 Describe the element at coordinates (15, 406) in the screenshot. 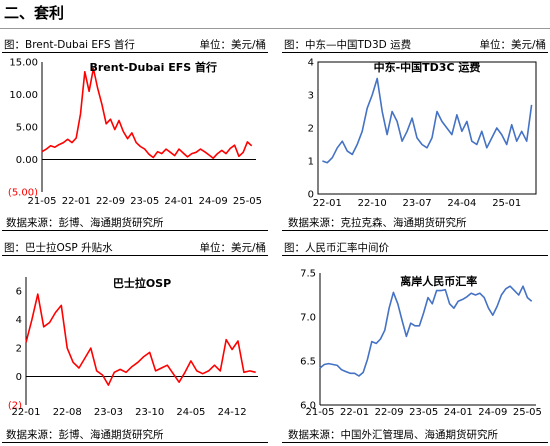

I see `y-tick-label: (2)` at that location.